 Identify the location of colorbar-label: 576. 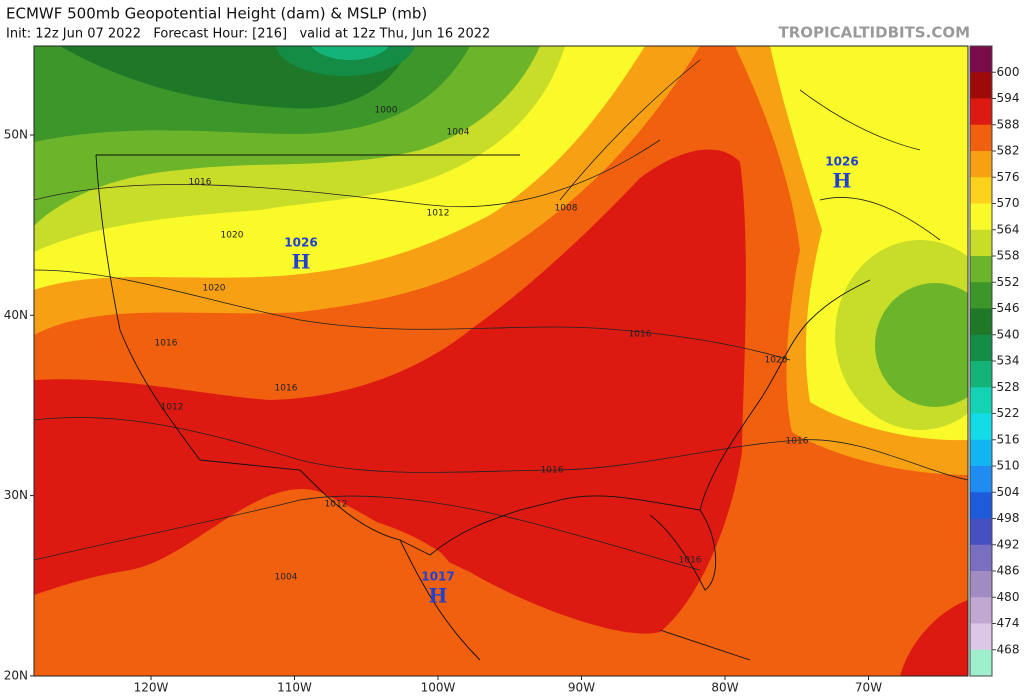
(1008, 177).